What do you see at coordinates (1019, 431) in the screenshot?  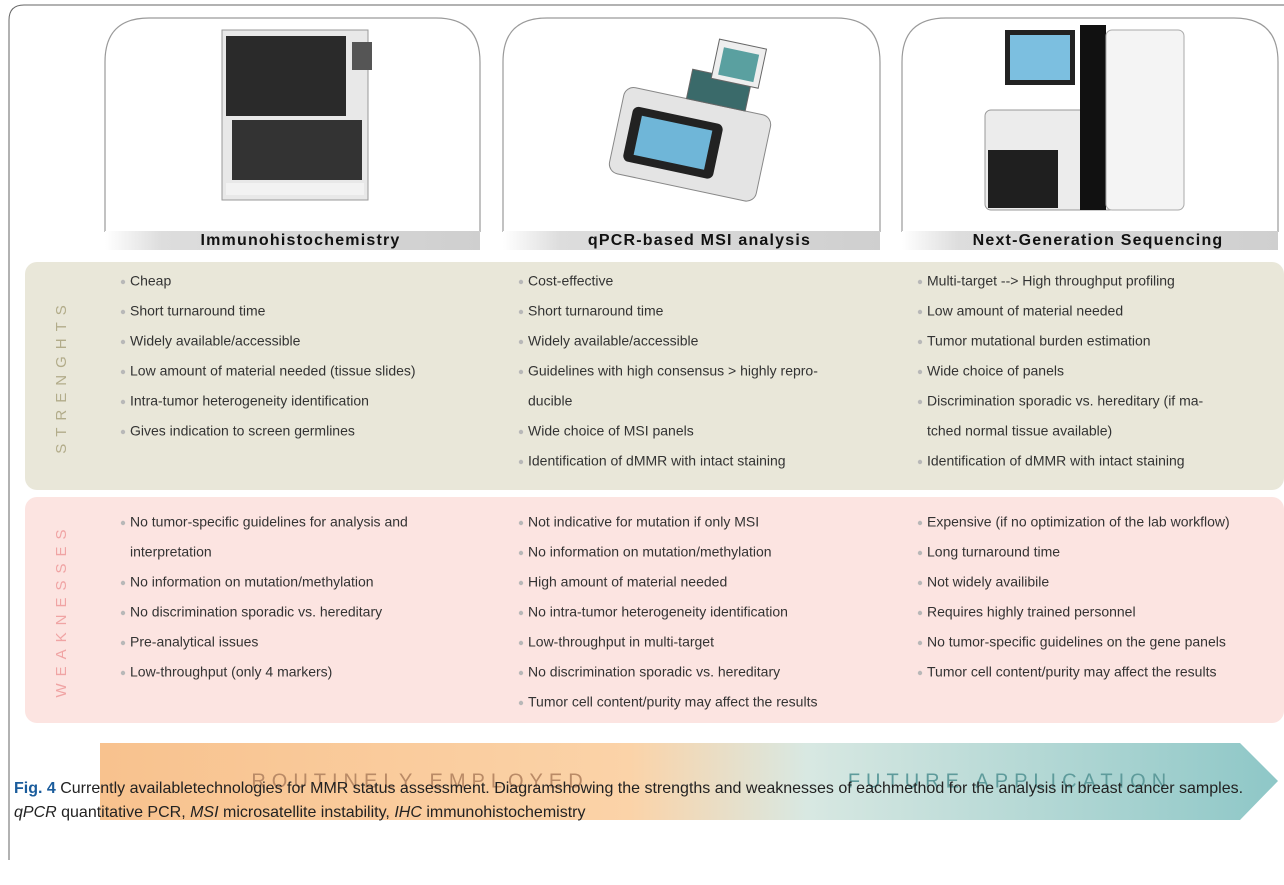 I see `list-item: tched normal tissue available)` at bounding box center [1019, 431].